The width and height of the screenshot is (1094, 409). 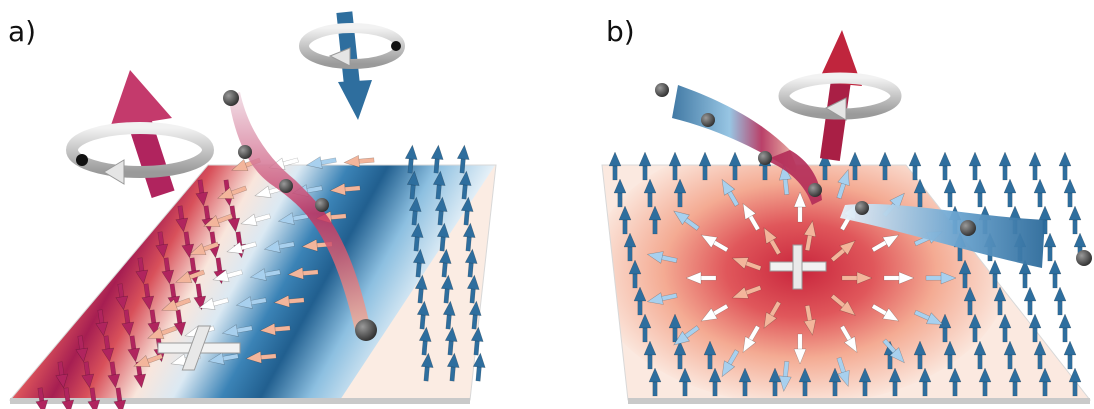 I want to click on blue-spin-arrows, so click(x=445, y=263).